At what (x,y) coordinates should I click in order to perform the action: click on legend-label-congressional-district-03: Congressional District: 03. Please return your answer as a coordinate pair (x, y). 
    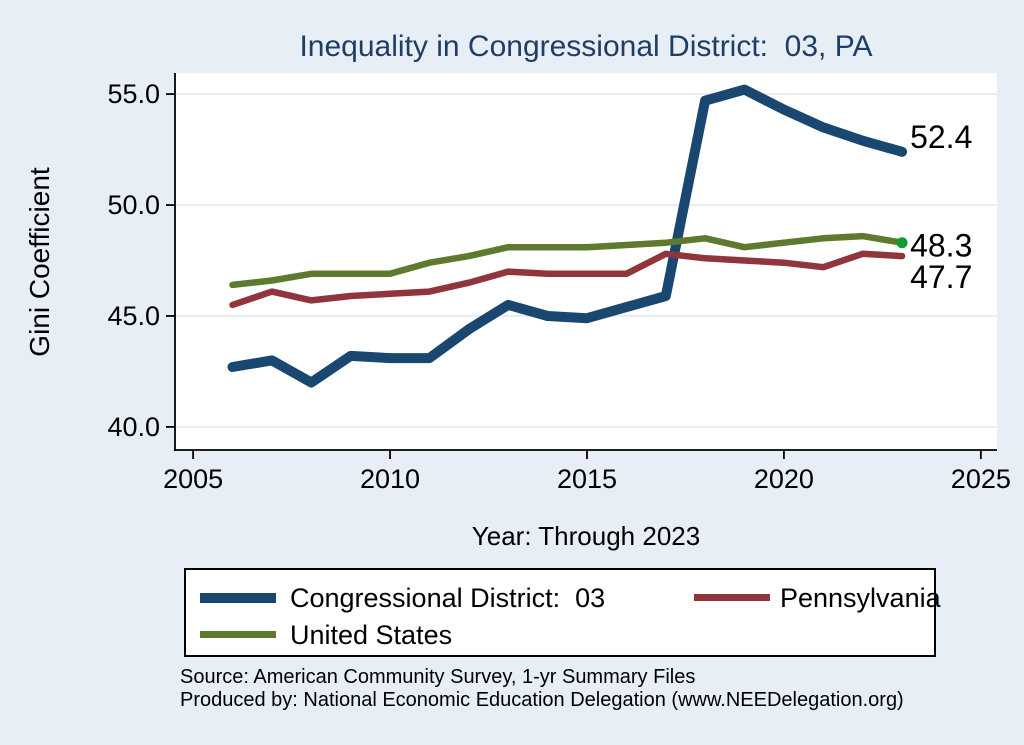
    Looking at the image, I should click on (448, 598).